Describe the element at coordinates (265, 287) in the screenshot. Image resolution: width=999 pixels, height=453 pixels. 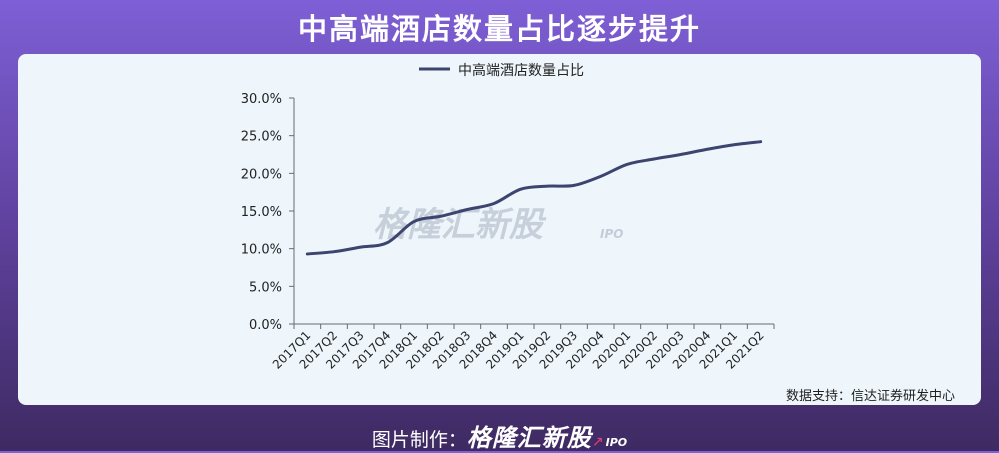
I see `y-tick-label: 5.0%` at that location.